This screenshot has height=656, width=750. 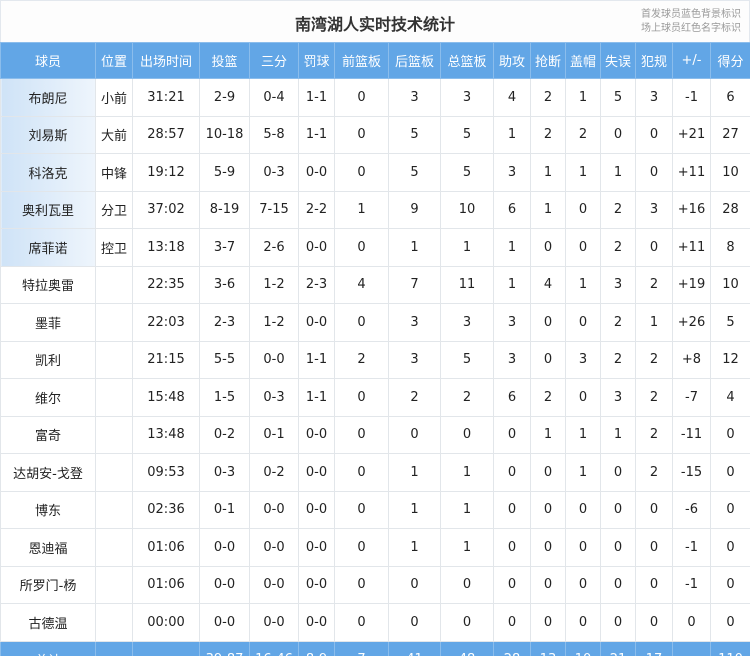 What do you see at coordinates (166, 397) in the screenshot?
I see `stat-cell: 15:48` at bounding box center [166, 397].